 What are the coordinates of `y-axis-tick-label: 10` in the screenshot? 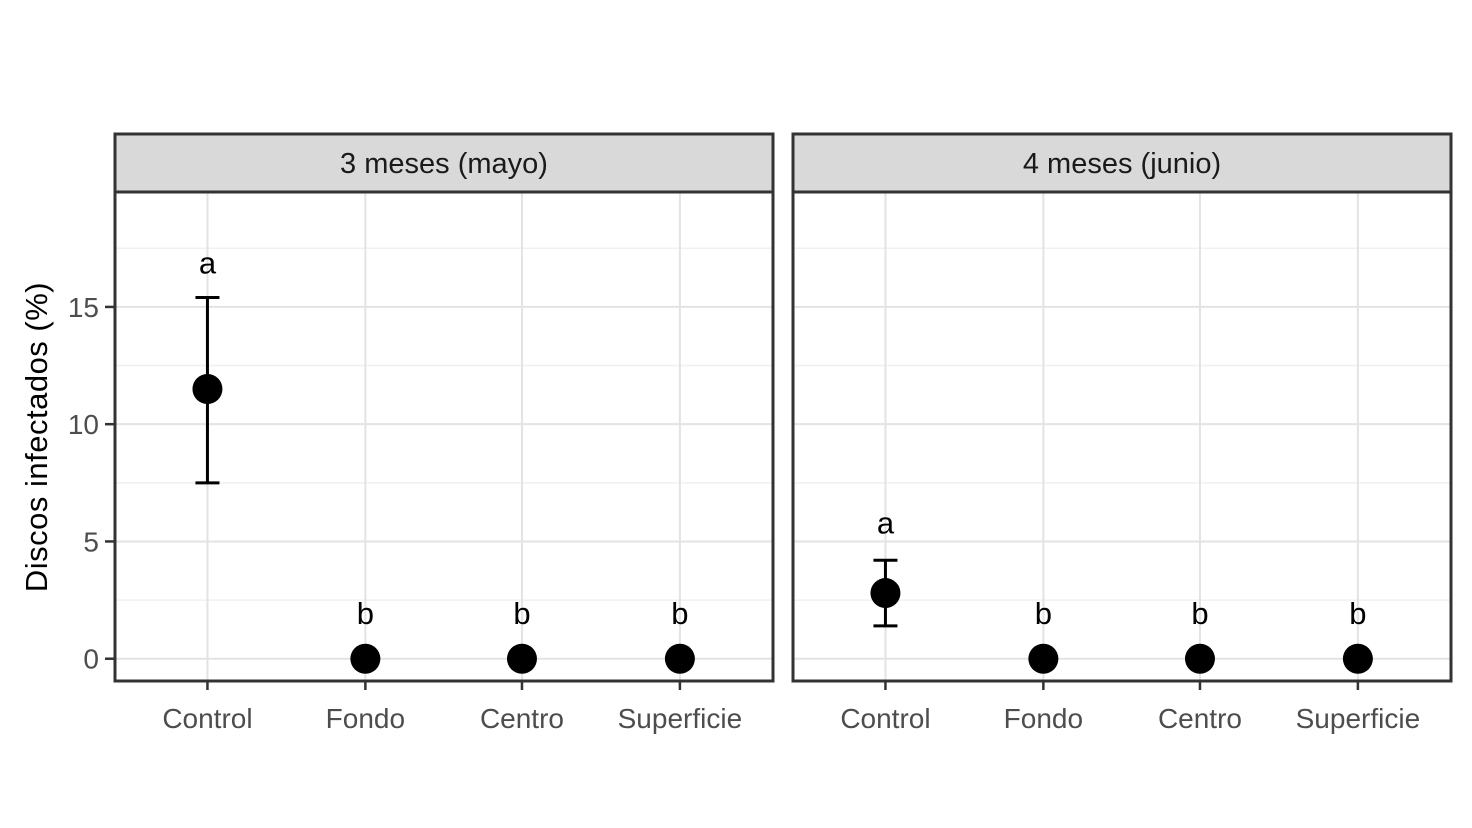 It's located at (83, 424).